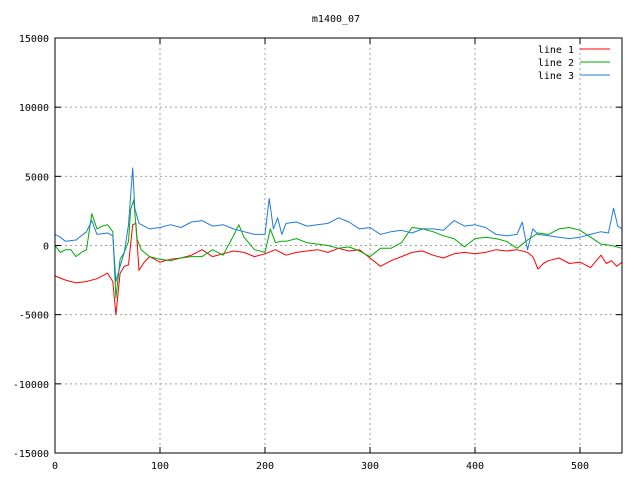 The width and height of the screenshot is (640, 480). I want to click on chart-title: m1400_07, so click(336, 19).